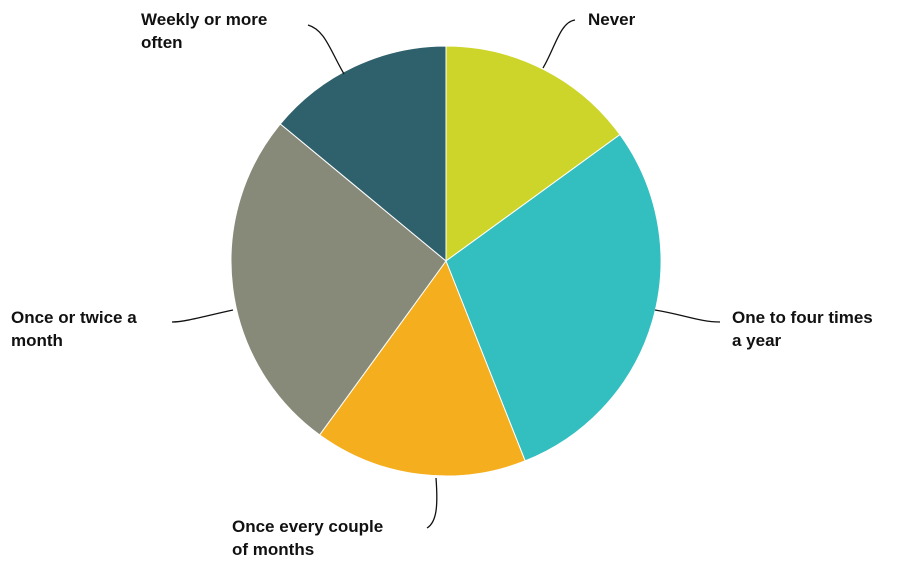 This screenshot has height=563, width=908. I want to click on slice-label-once-every-couple: Once every couple of months, so click(310, 538).